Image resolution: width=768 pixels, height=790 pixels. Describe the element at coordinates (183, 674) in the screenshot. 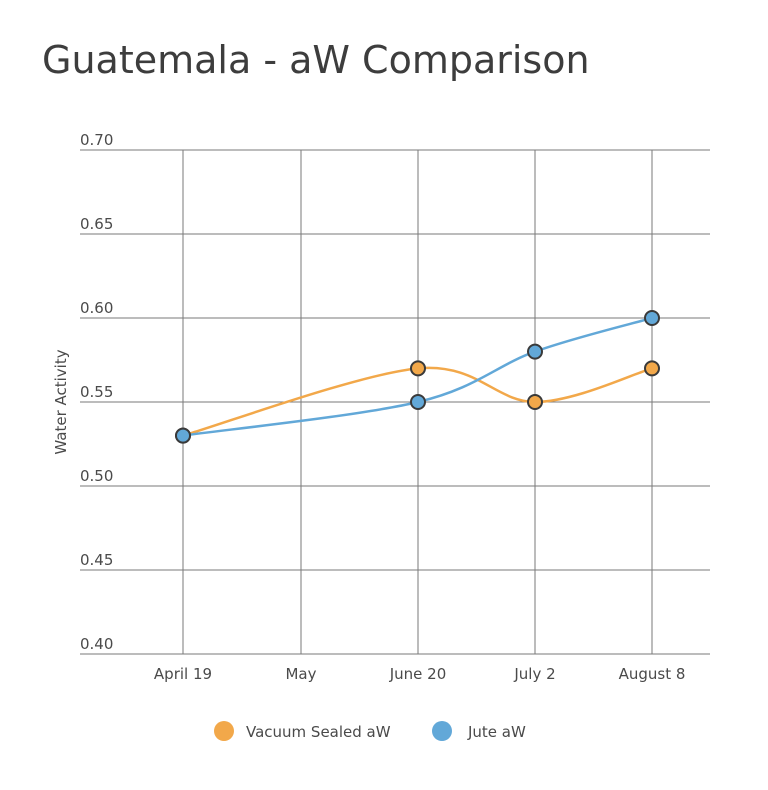

I see `x-tick-label: April 19` at that location.